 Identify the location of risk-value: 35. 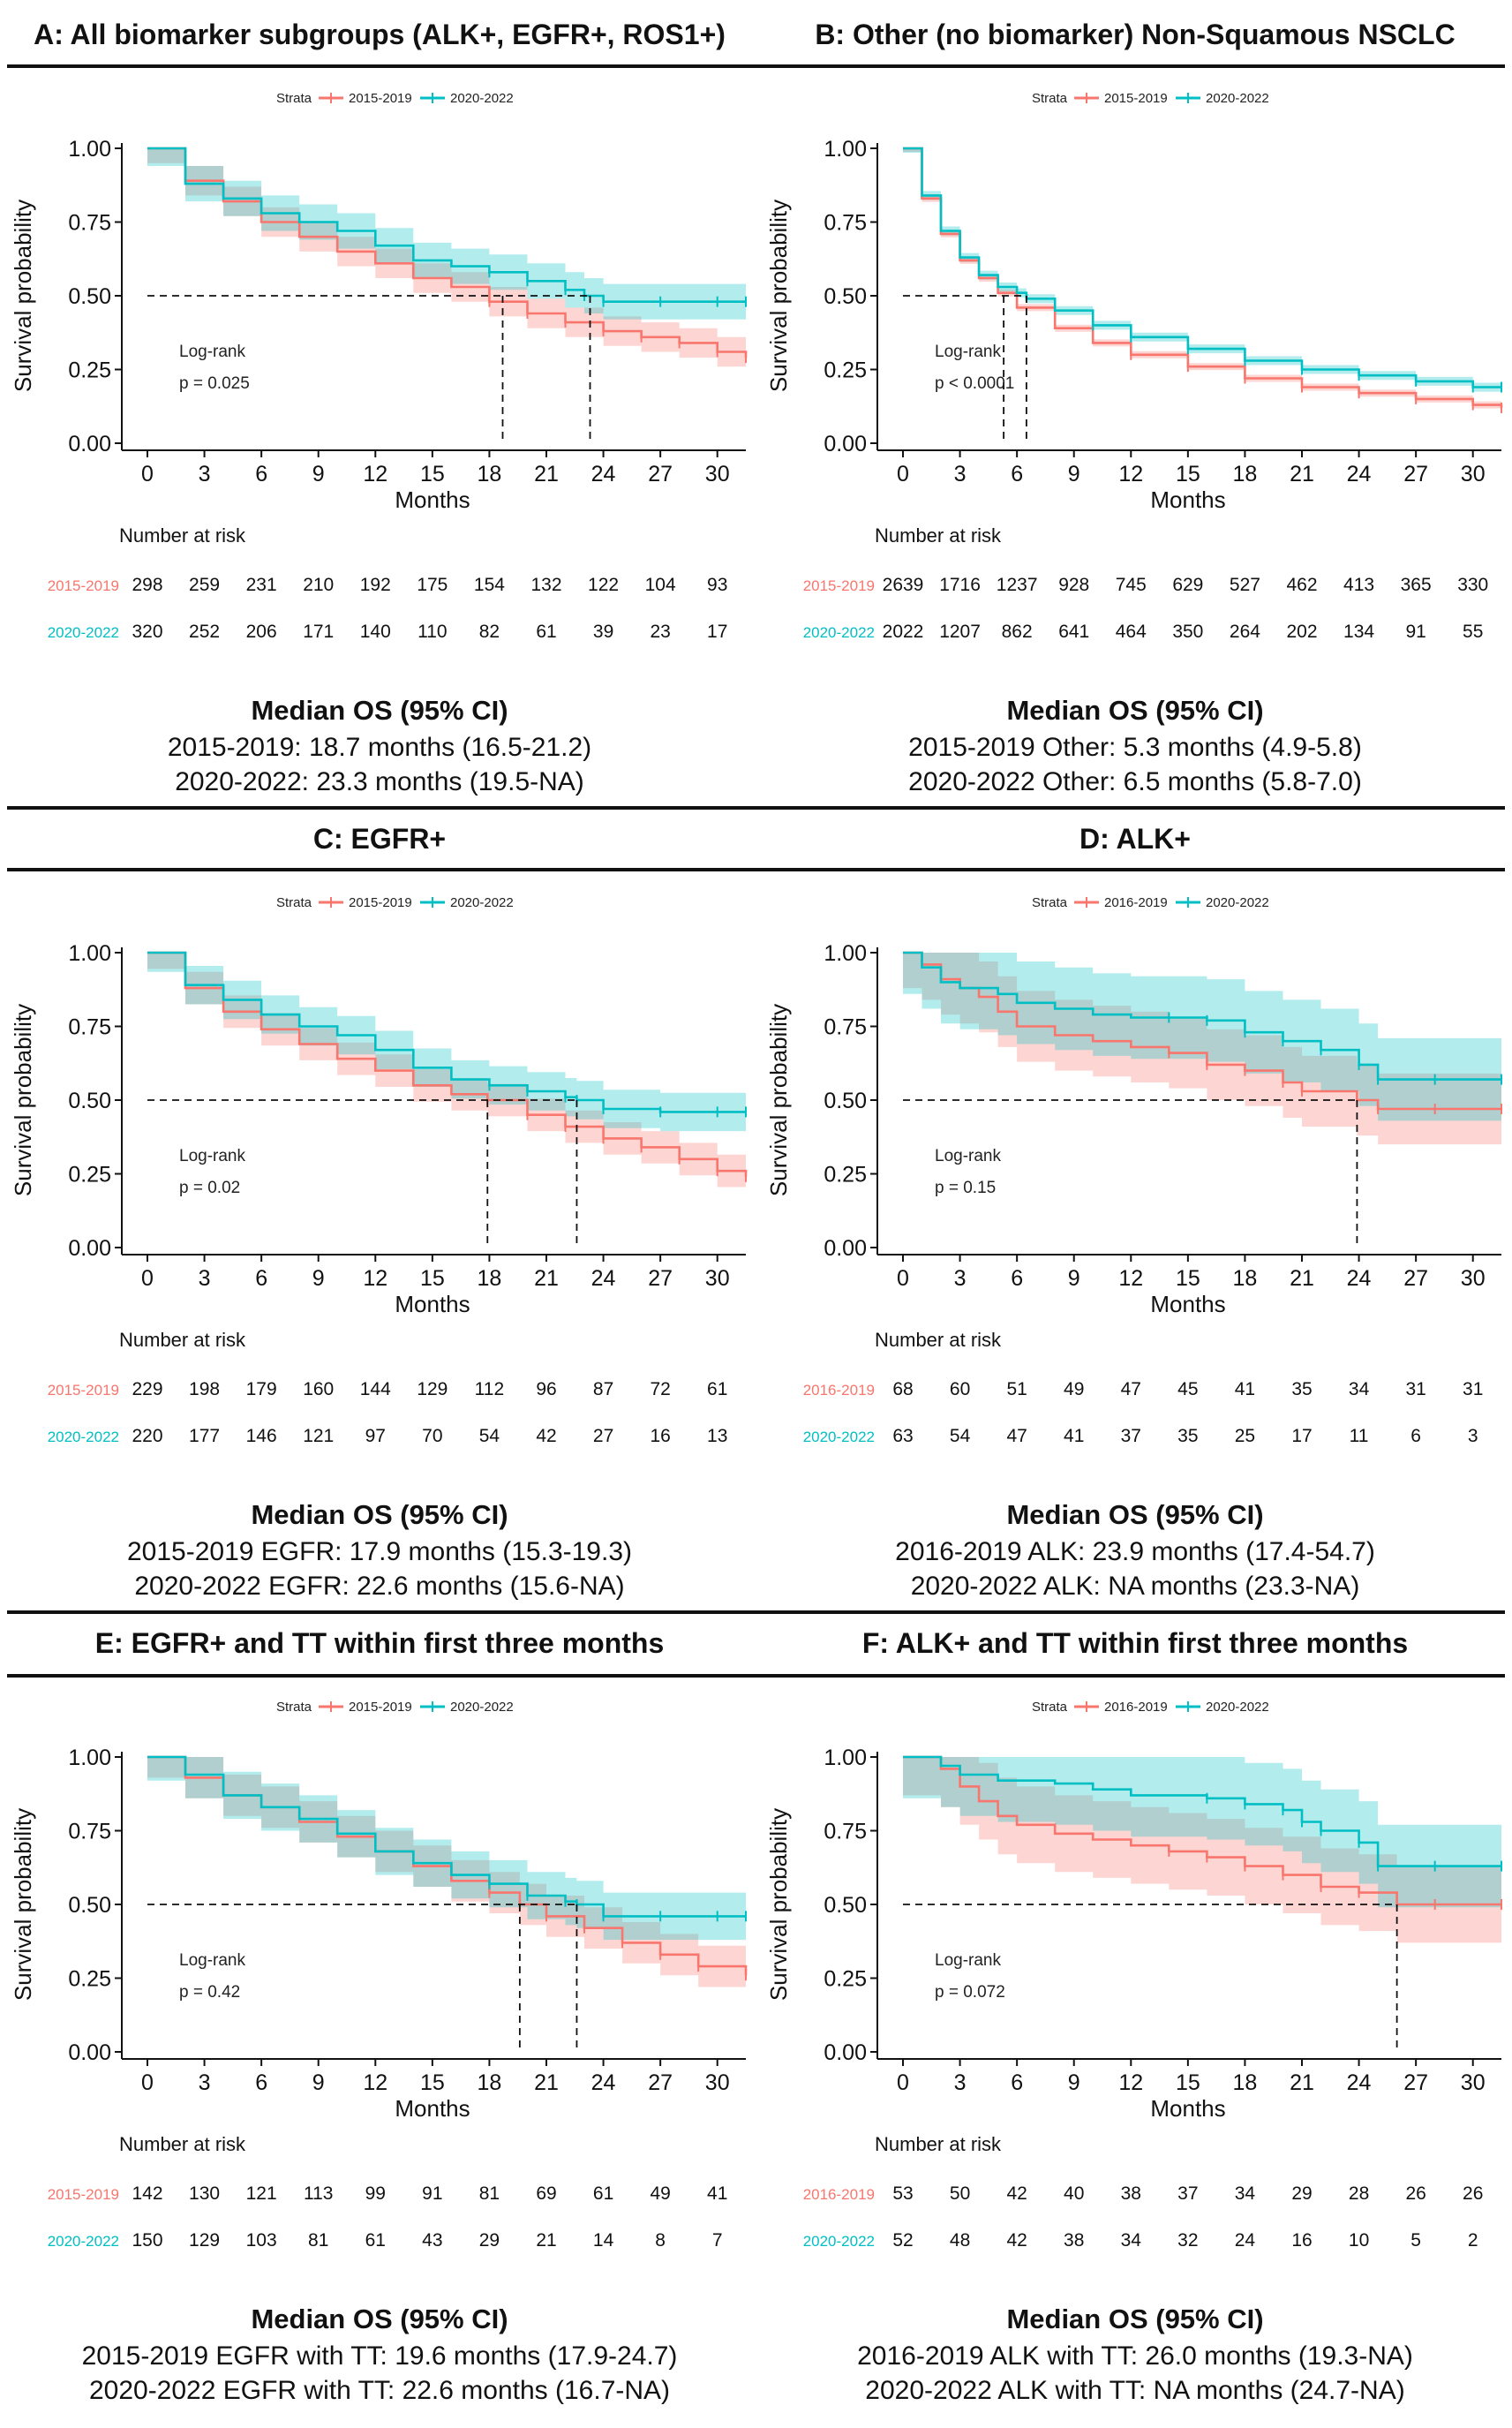
(1301, 1389).